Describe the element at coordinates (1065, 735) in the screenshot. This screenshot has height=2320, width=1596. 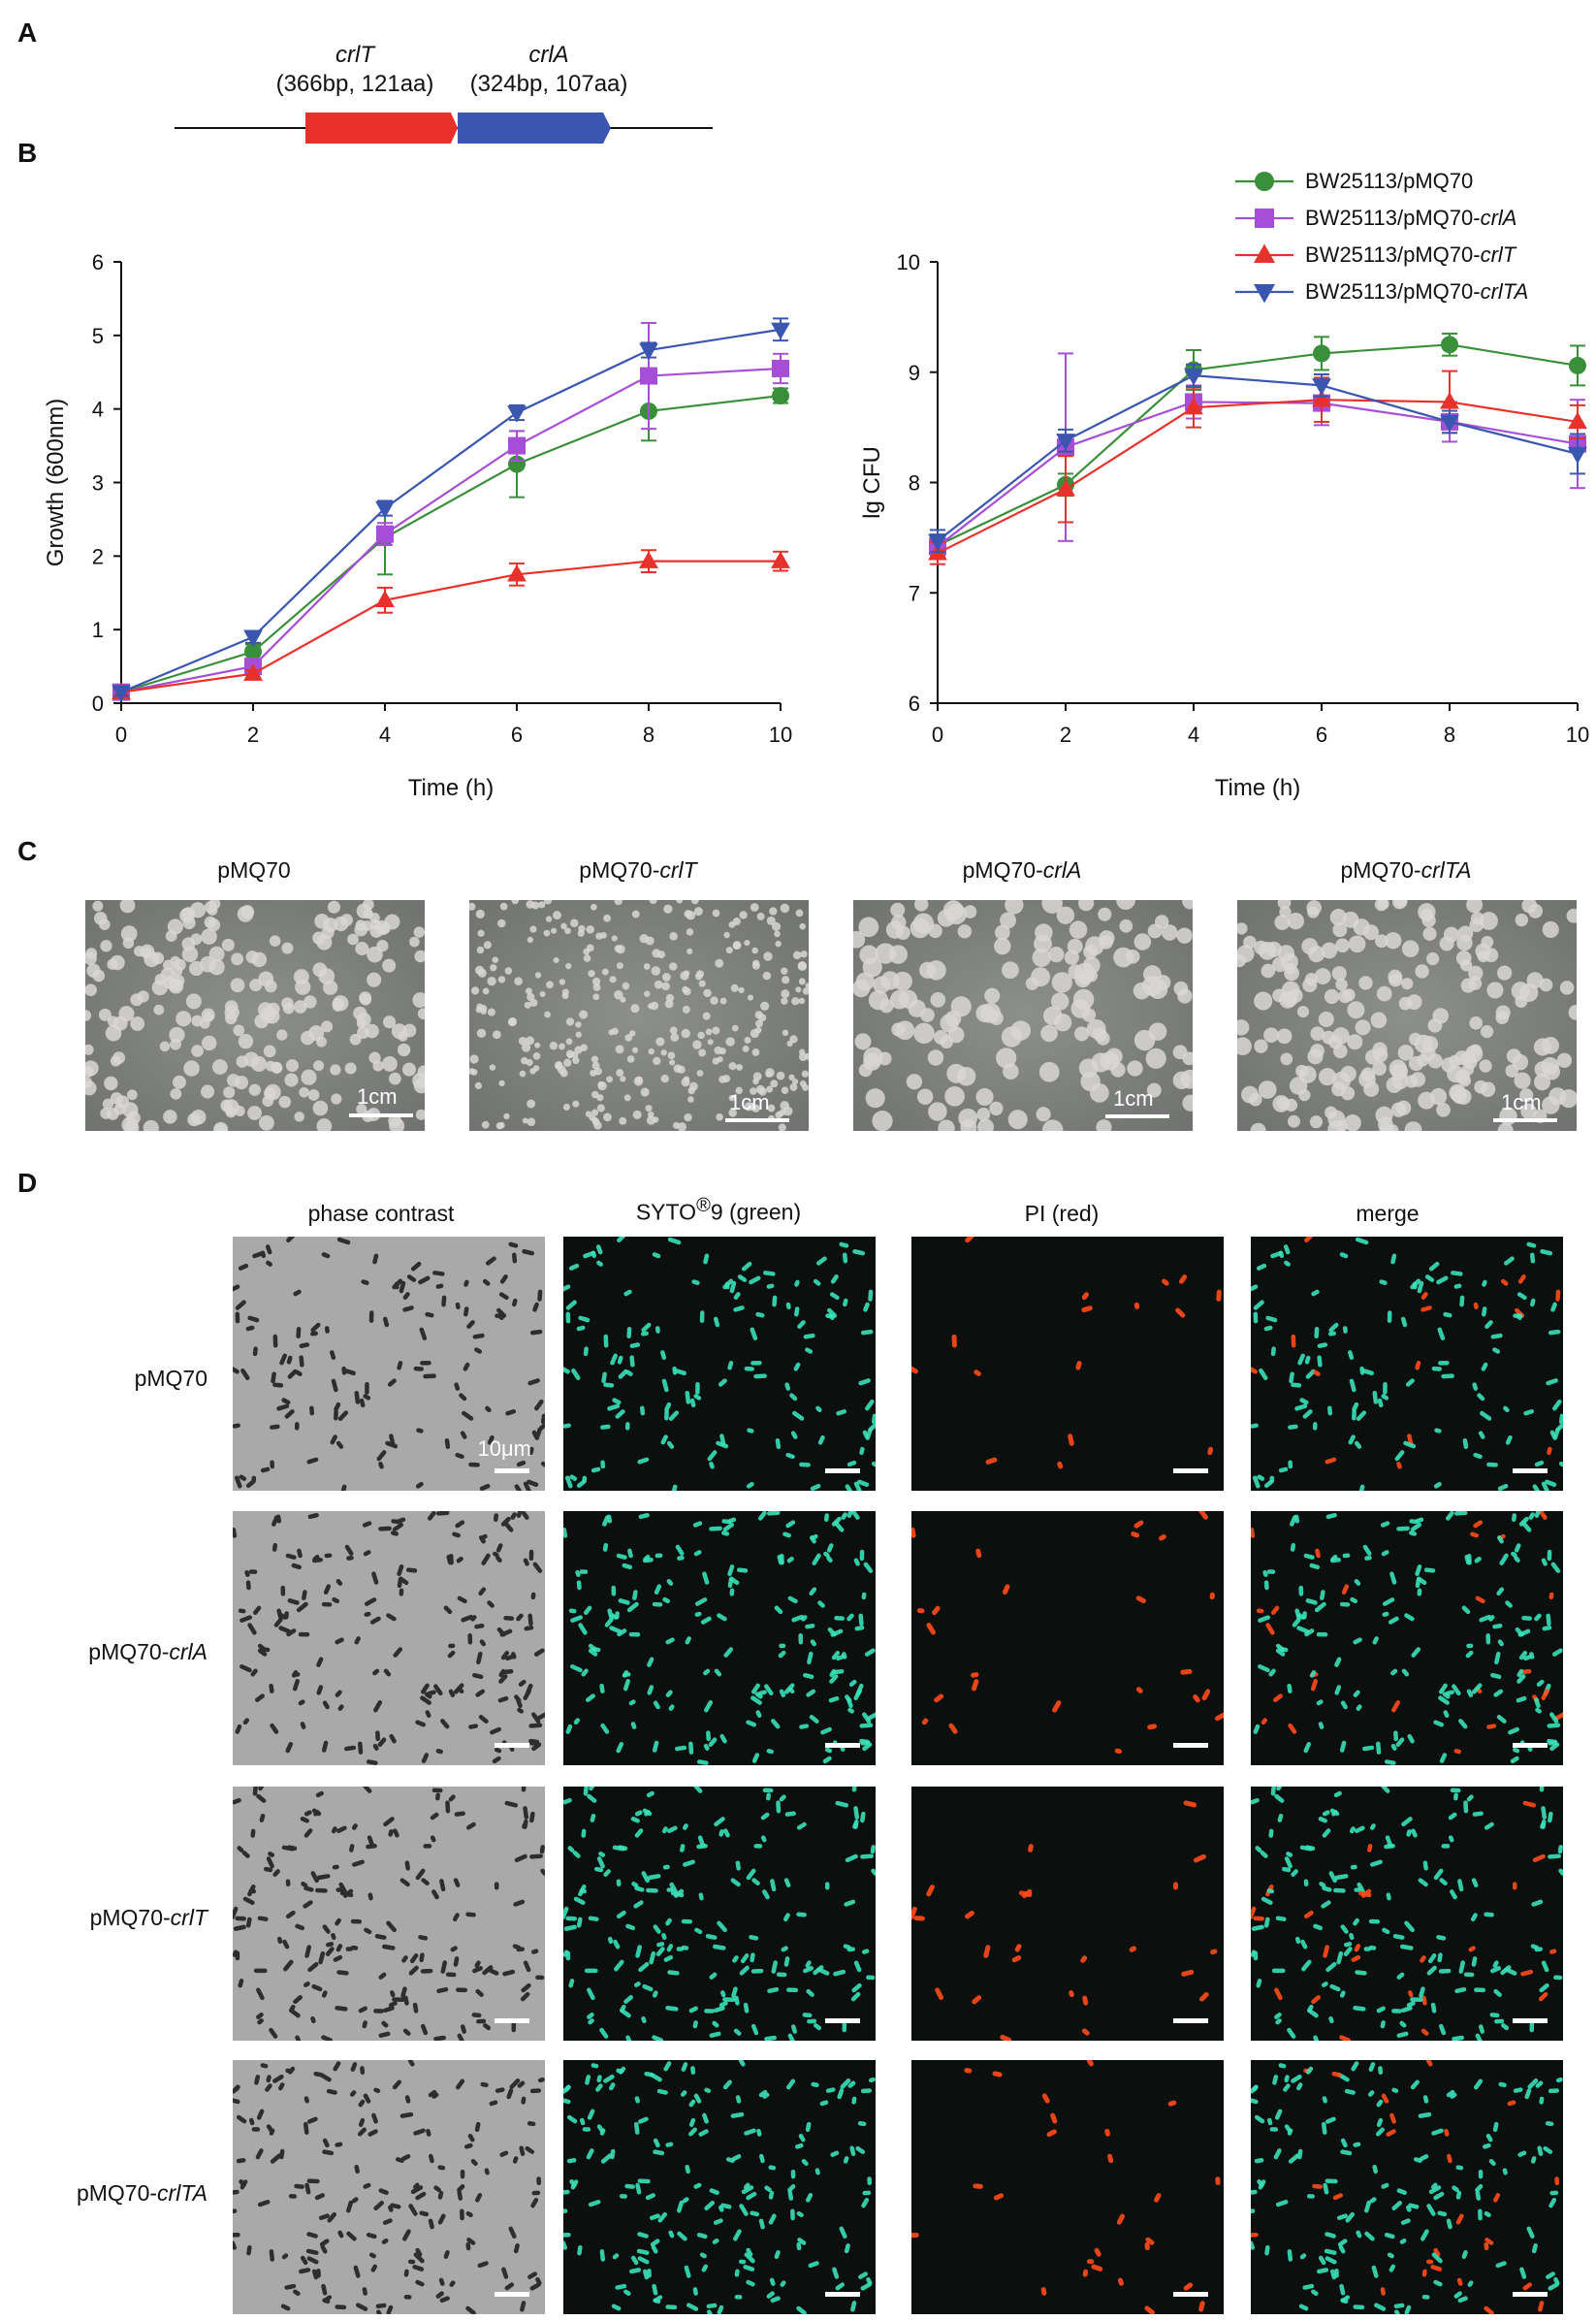
I see `x-tick-label: 2` at that location.